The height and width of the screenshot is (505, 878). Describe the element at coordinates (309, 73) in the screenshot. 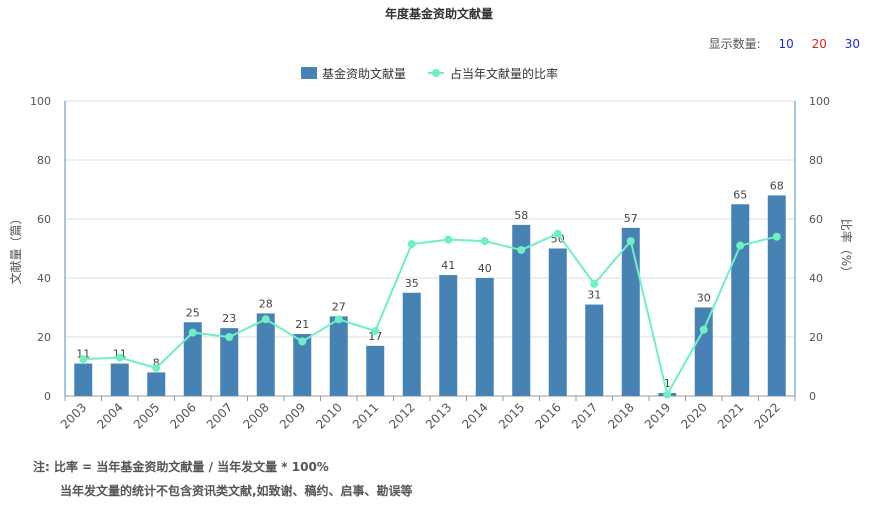

I see `legend-bar-swatch` at that location.